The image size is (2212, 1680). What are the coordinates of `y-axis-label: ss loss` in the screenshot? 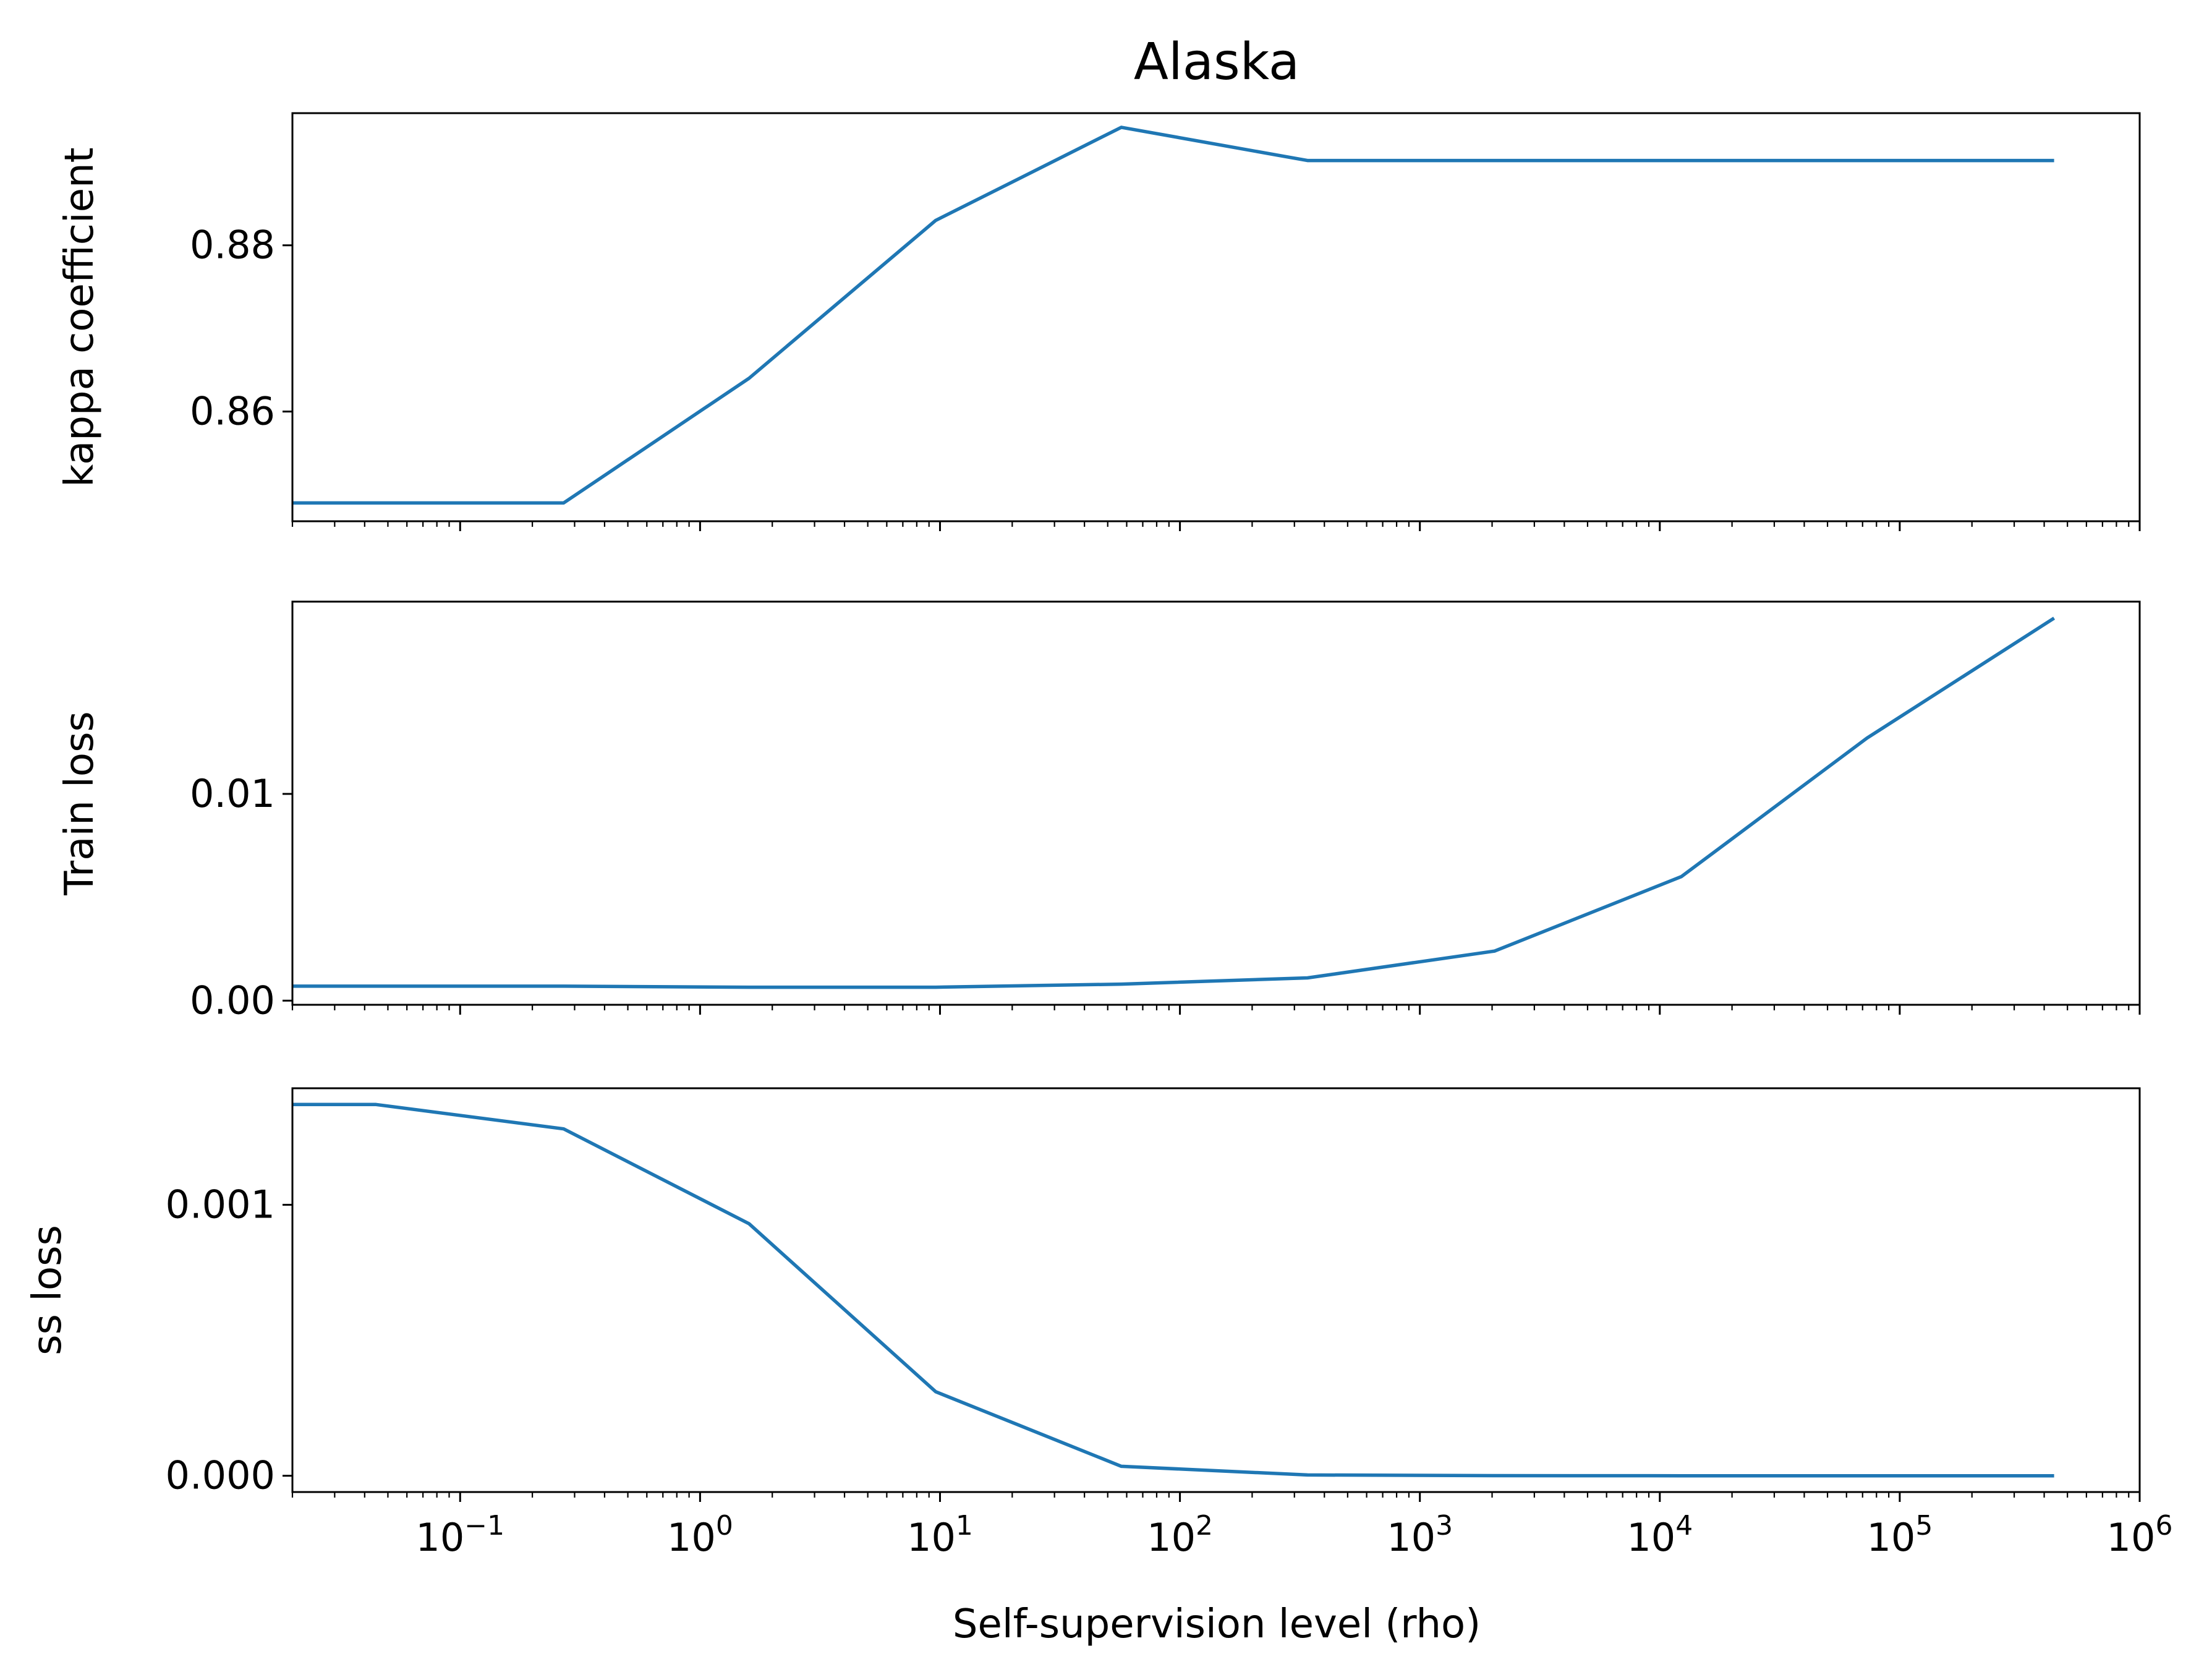 It's located at (47, 1290).